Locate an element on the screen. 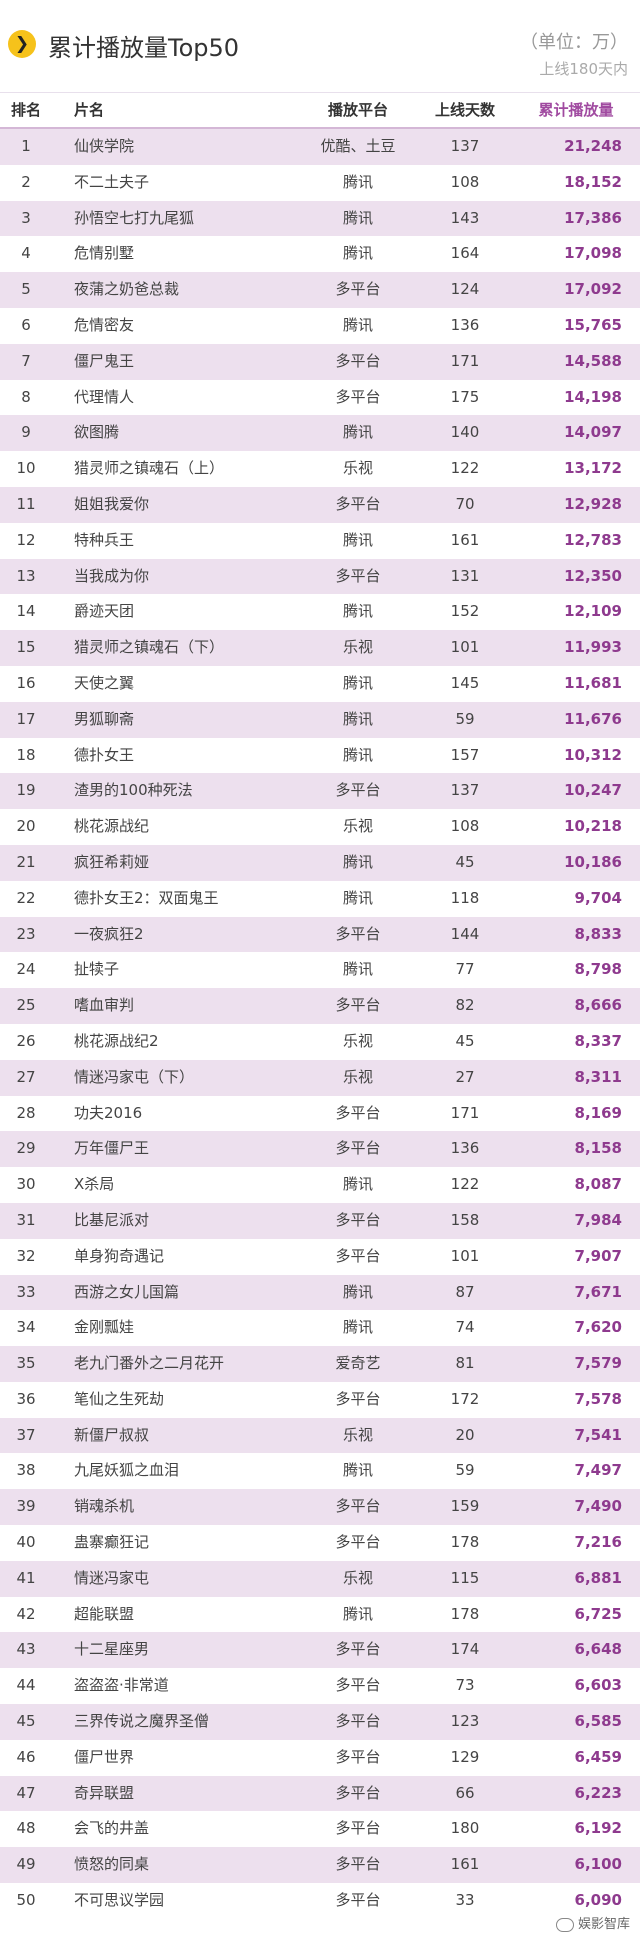 The width and height of the screenshot is (640, 1940). cell-rank: 35 is located at coordinates (26, 1363).